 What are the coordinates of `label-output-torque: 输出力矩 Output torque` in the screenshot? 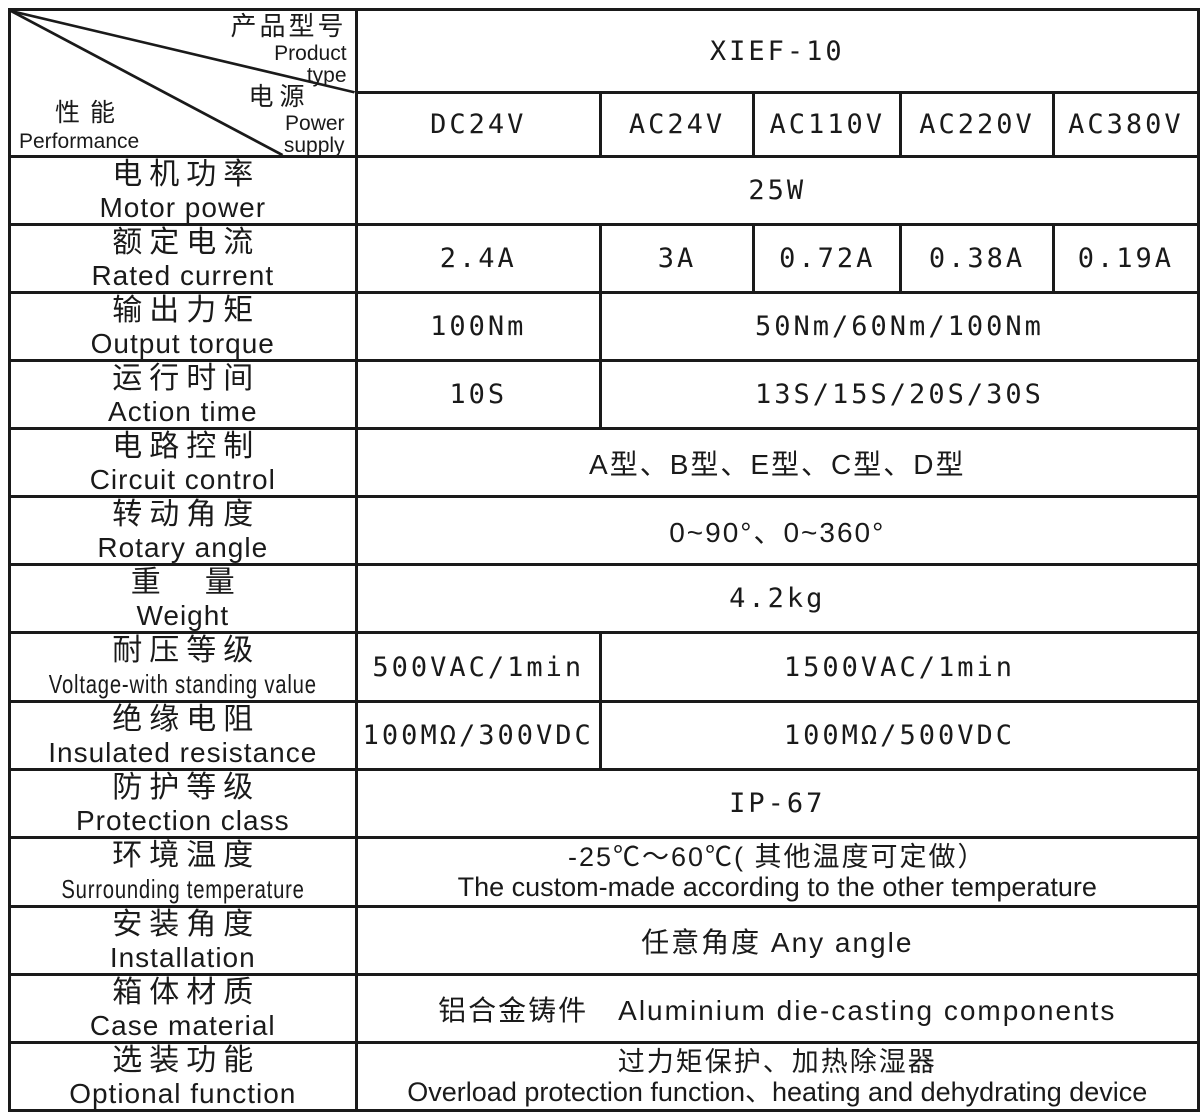 It's located at (183, 326).